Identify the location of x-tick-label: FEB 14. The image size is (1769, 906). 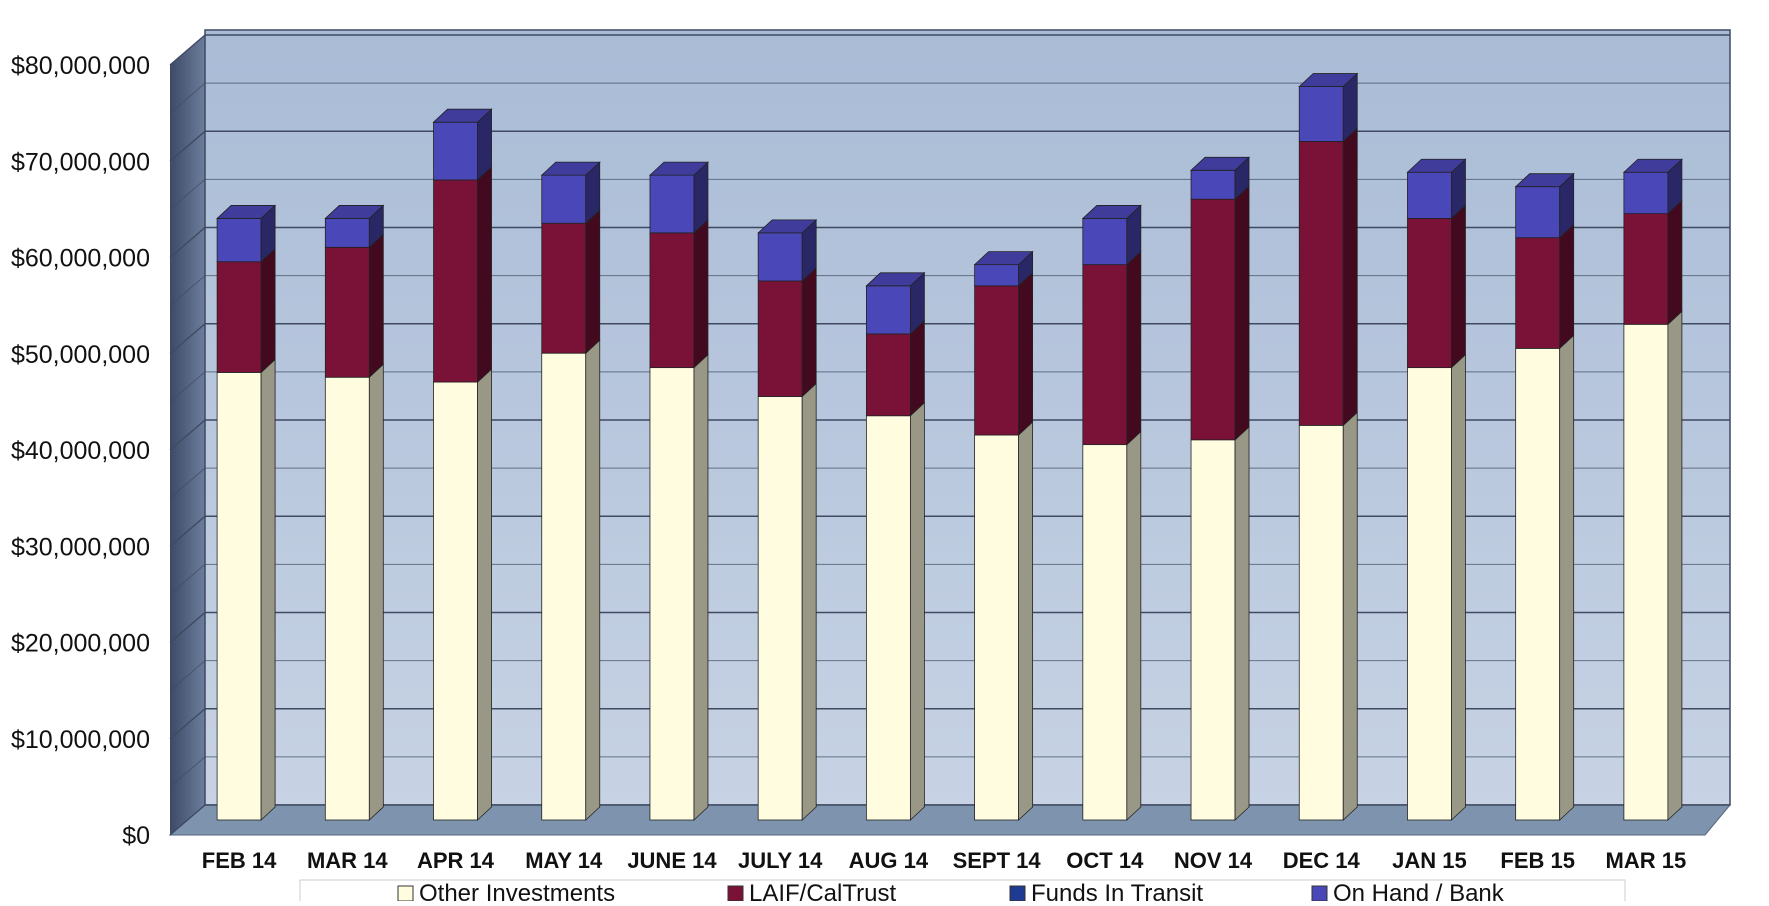
(239, 860).